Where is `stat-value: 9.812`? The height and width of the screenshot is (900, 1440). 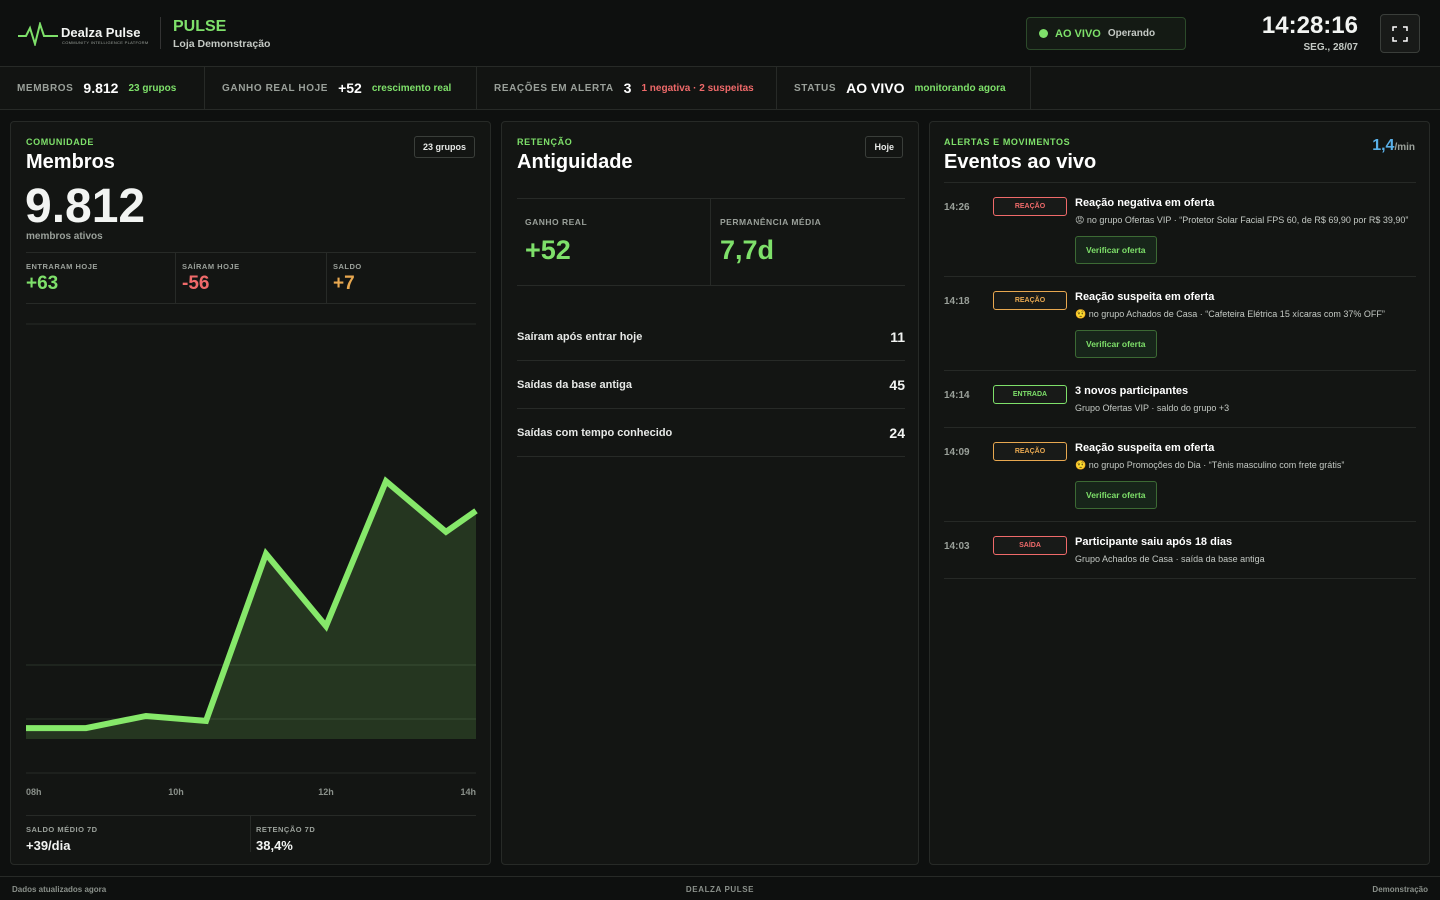
stat-value: 9.812 is located at coordinates (101, 88).